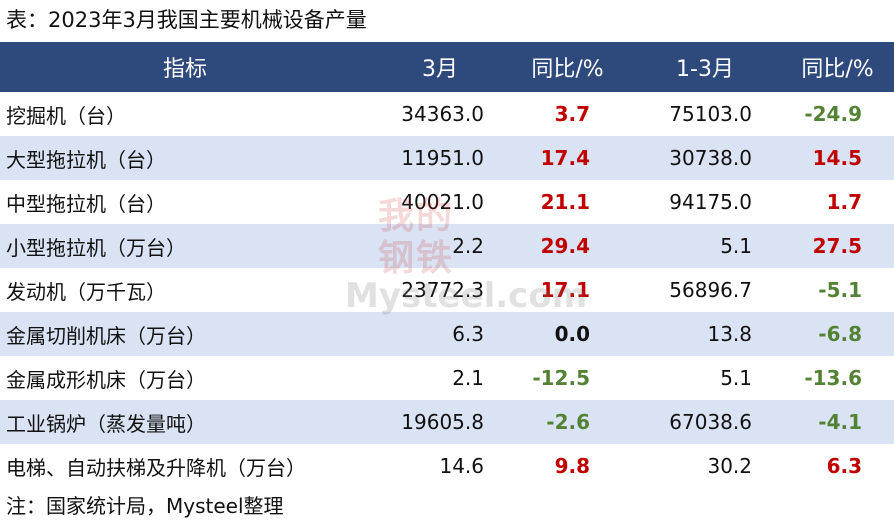  I want to click on watermark-logo: 我的钢铁, so click(416, 237).